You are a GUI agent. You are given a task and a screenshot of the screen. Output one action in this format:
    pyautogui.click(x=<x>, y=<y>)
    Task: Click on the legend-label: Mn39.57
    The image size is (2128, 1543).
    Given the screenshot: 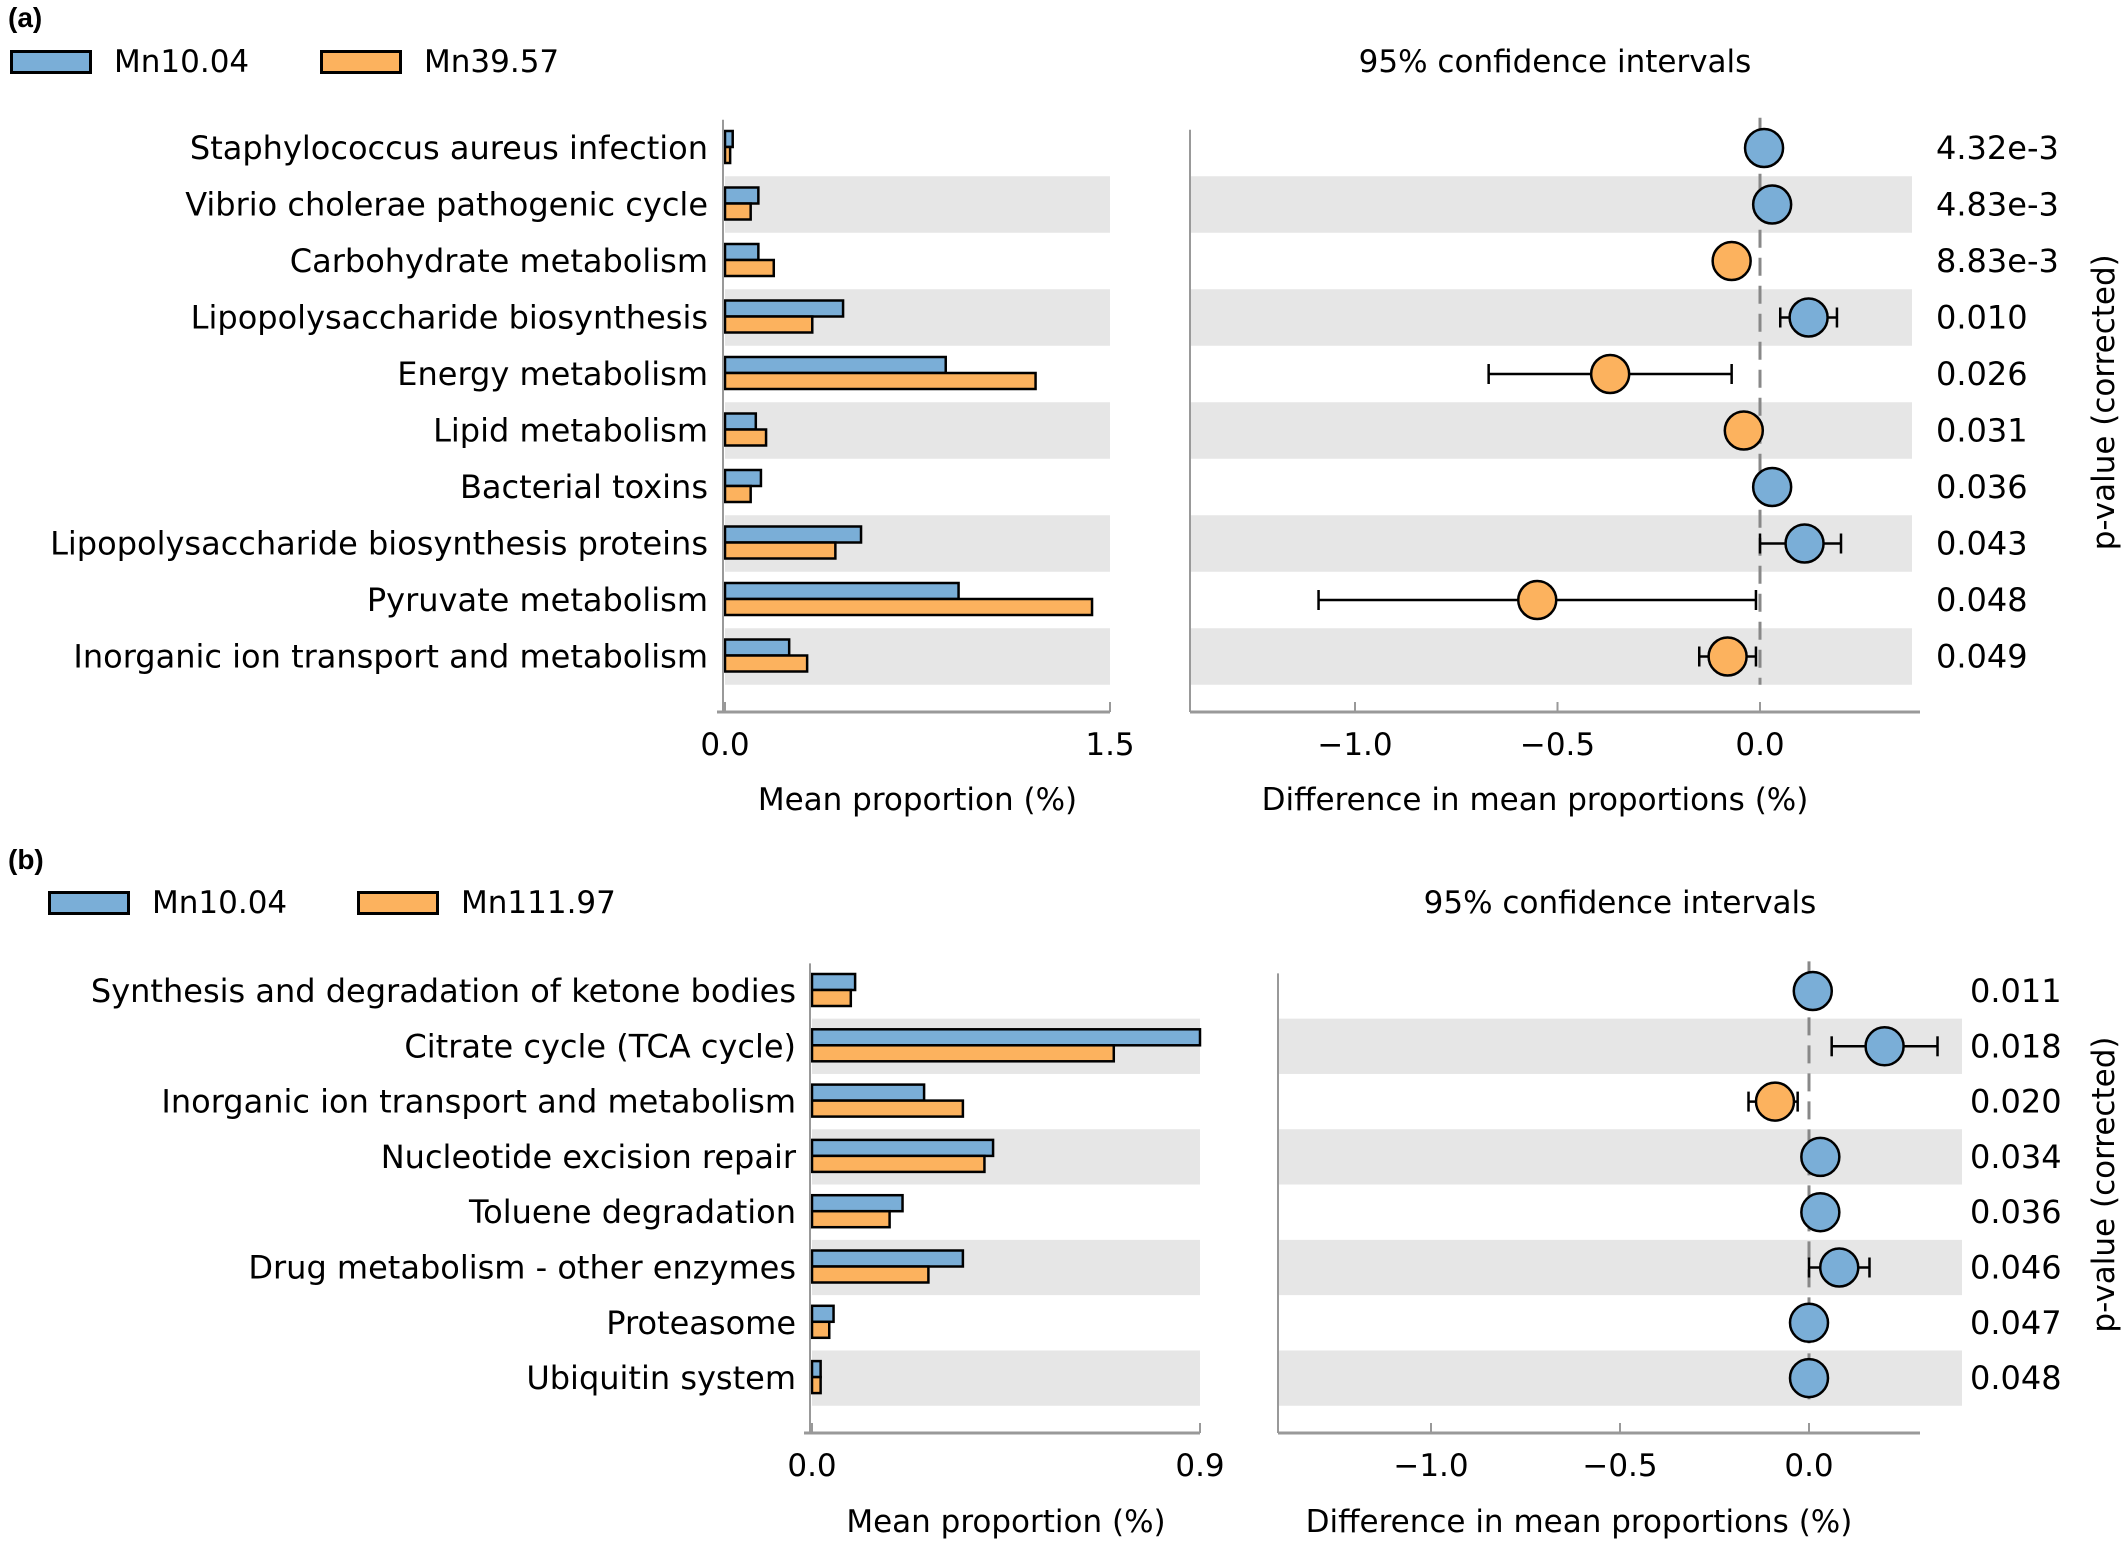 What is the action you would take?
    pyautogui.click(x=492, y=62)
    